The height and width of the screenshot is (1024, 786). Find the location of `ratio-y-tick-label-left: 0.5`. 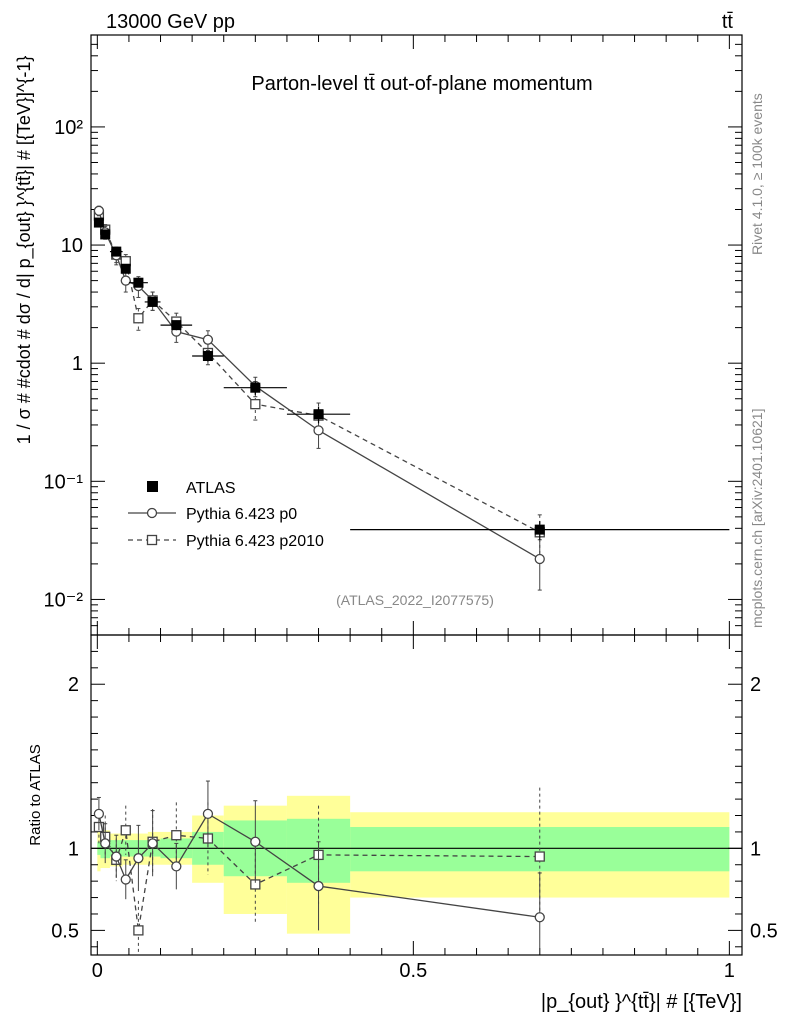

ratio-y-tick-label-left: 0.5 is located at coordinates (65, 931).